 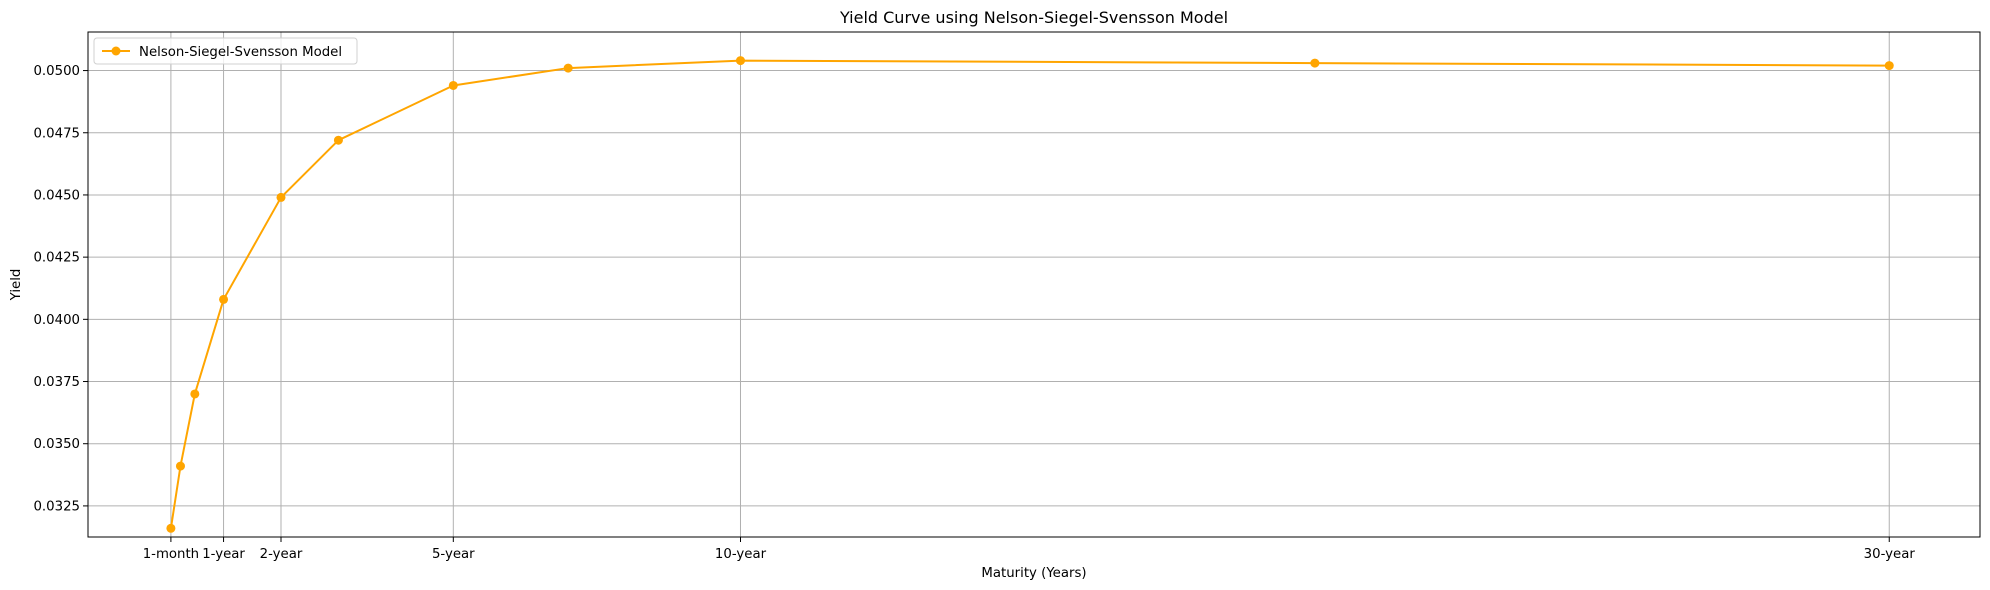 What do you see at coordinates (223, 554) in the screenshot?
I see `x-tick-label: 1-year` at bounding box center [223, 554].